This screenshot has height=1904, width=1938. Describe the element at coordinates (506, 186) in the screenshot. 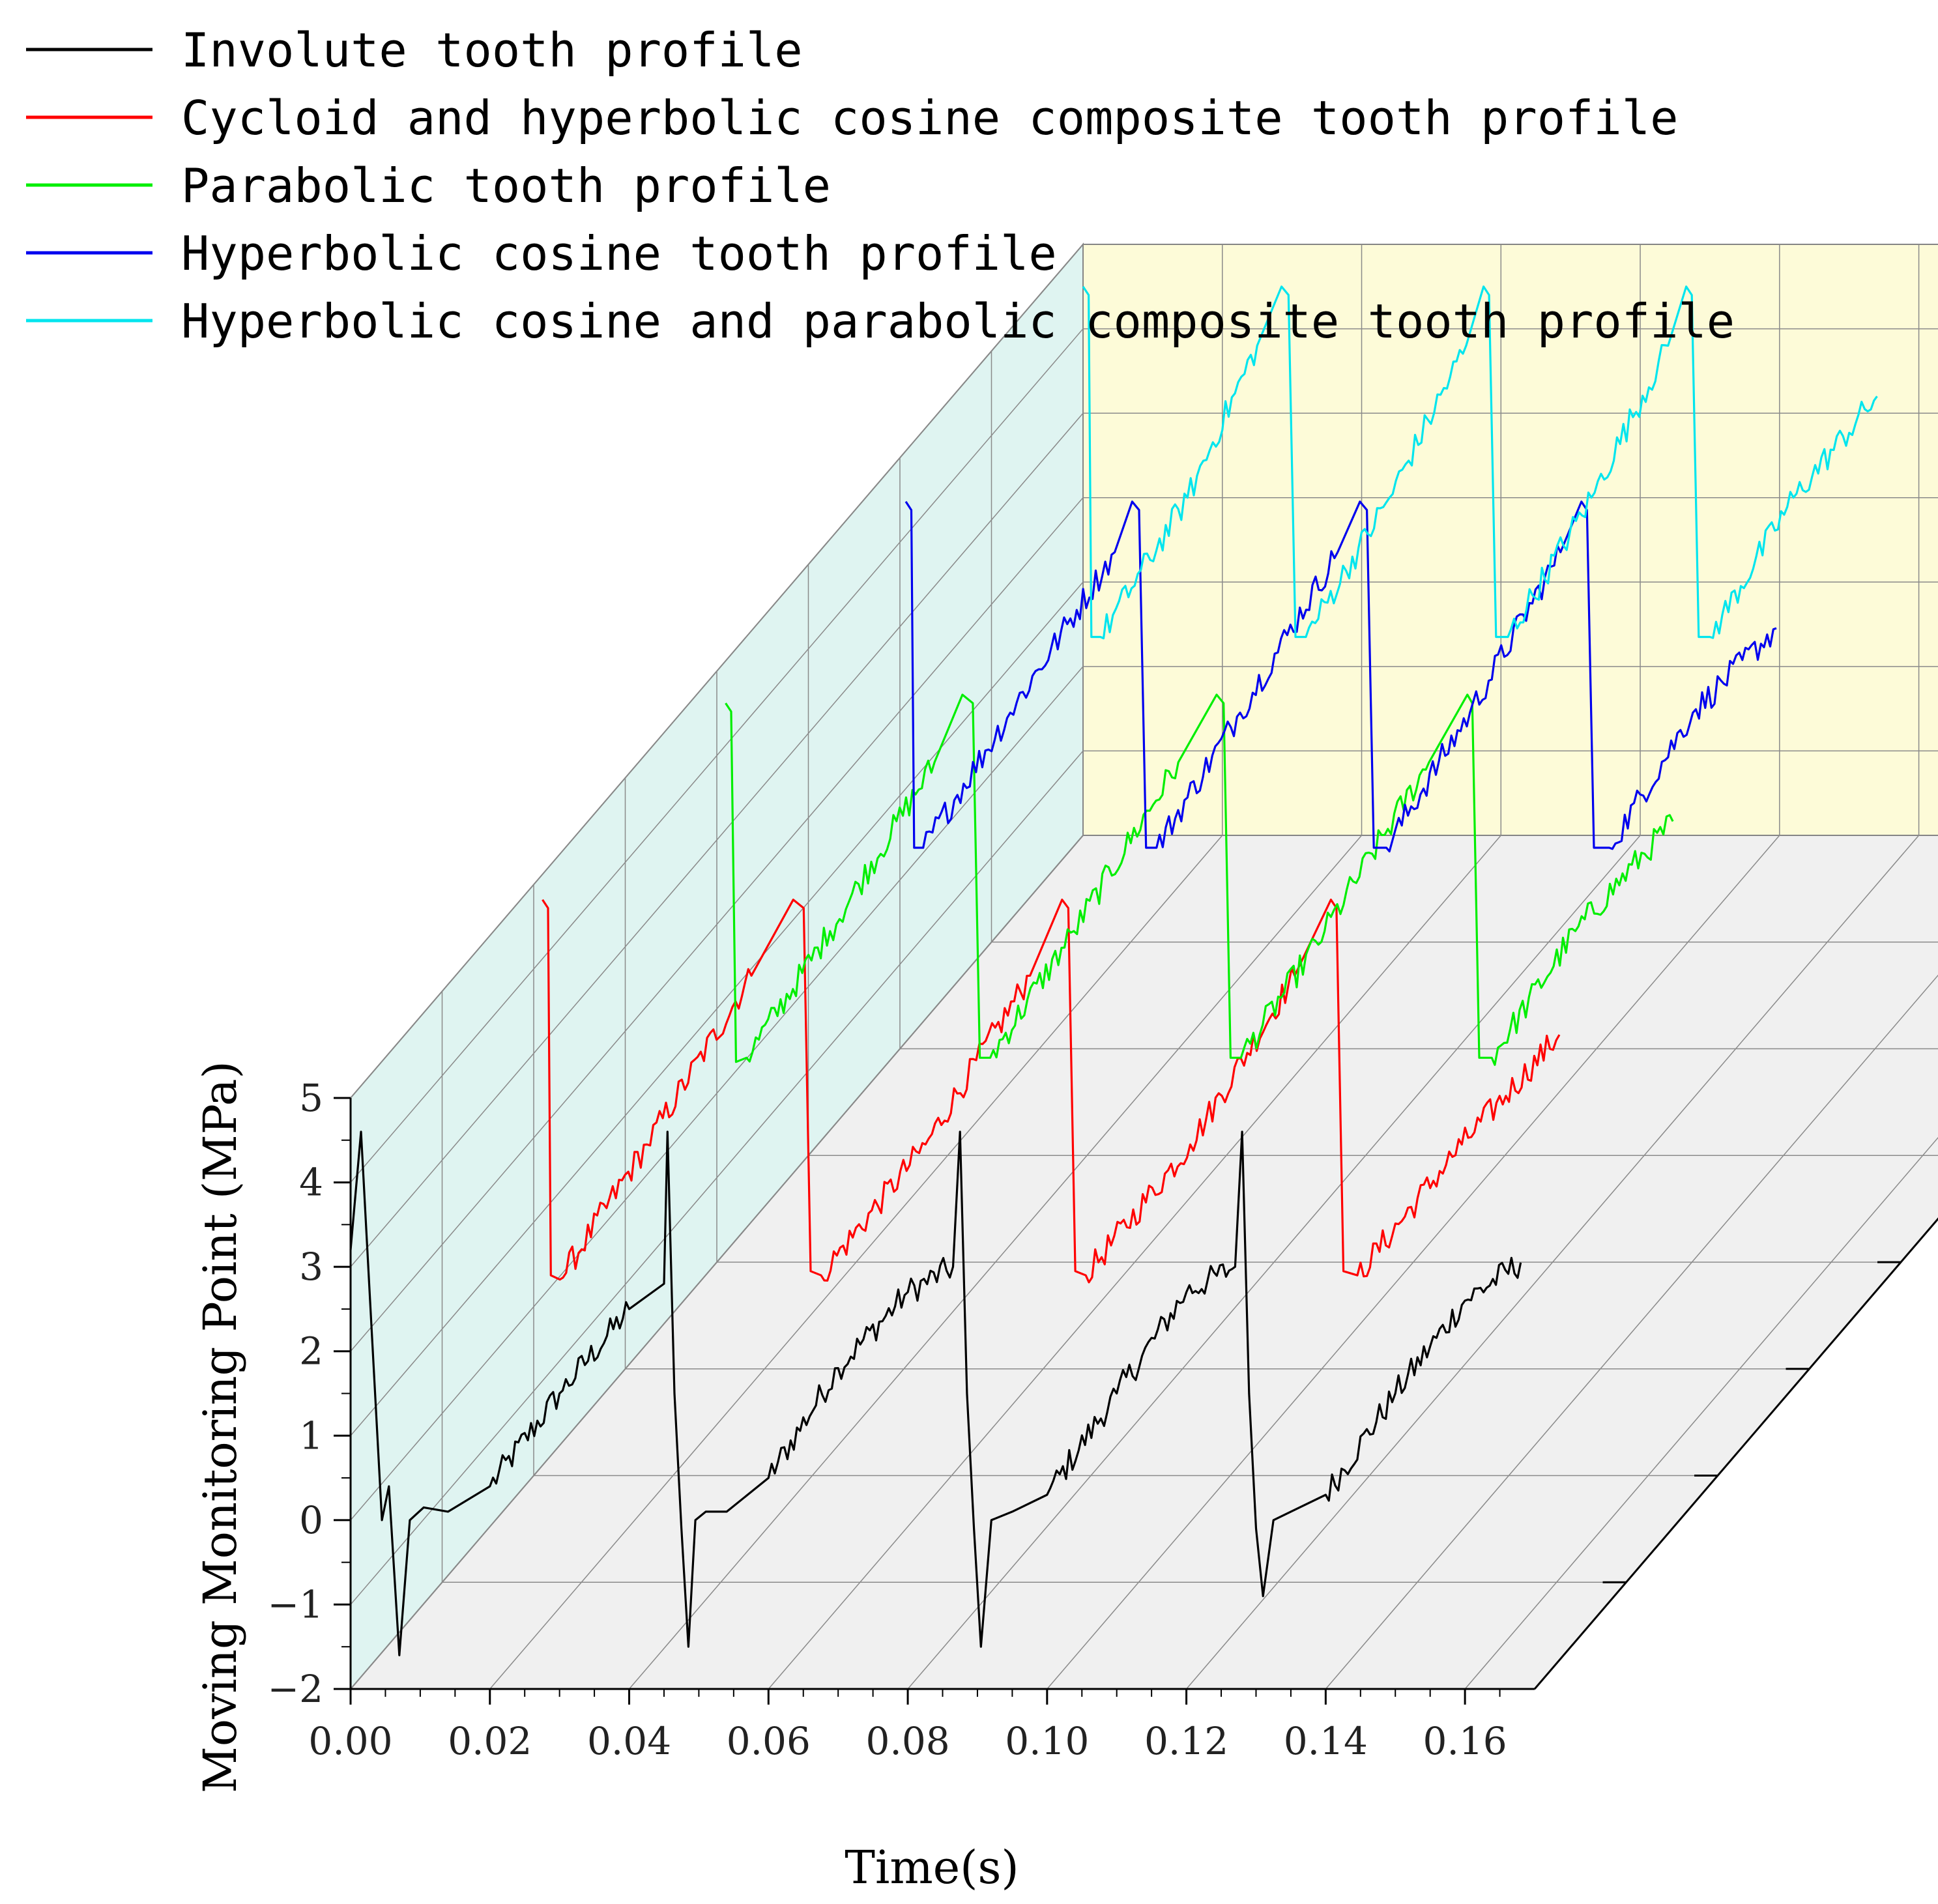

I see `legend-label: Parabolic tooth profile` at that location.